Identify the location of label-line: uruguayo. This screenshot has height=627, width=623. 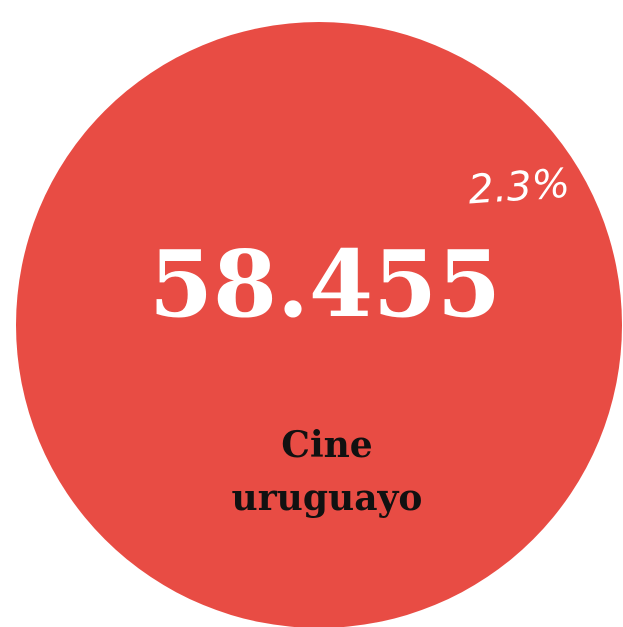
(327, 498).